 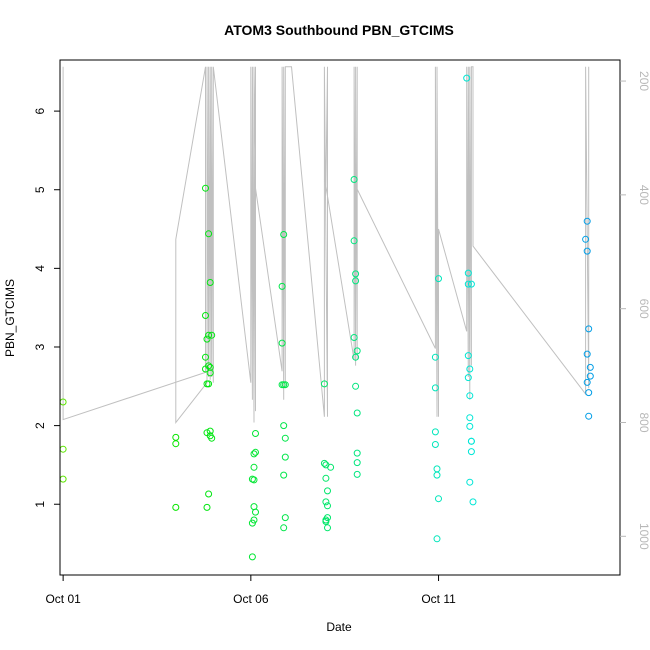 I want to click on x-axis: Oct 01 Oct 06 Oct 11, so click(x=250, y=590).